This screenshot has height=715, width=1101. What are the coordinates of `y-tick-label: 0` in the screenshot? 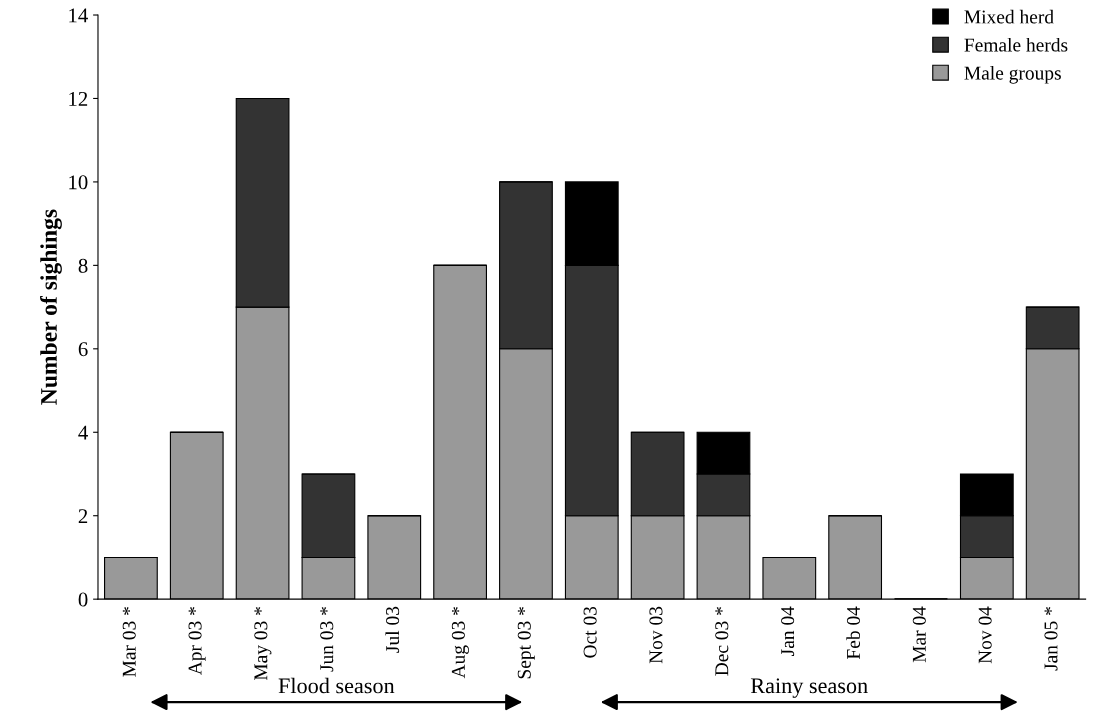 It's located at (83, 599).